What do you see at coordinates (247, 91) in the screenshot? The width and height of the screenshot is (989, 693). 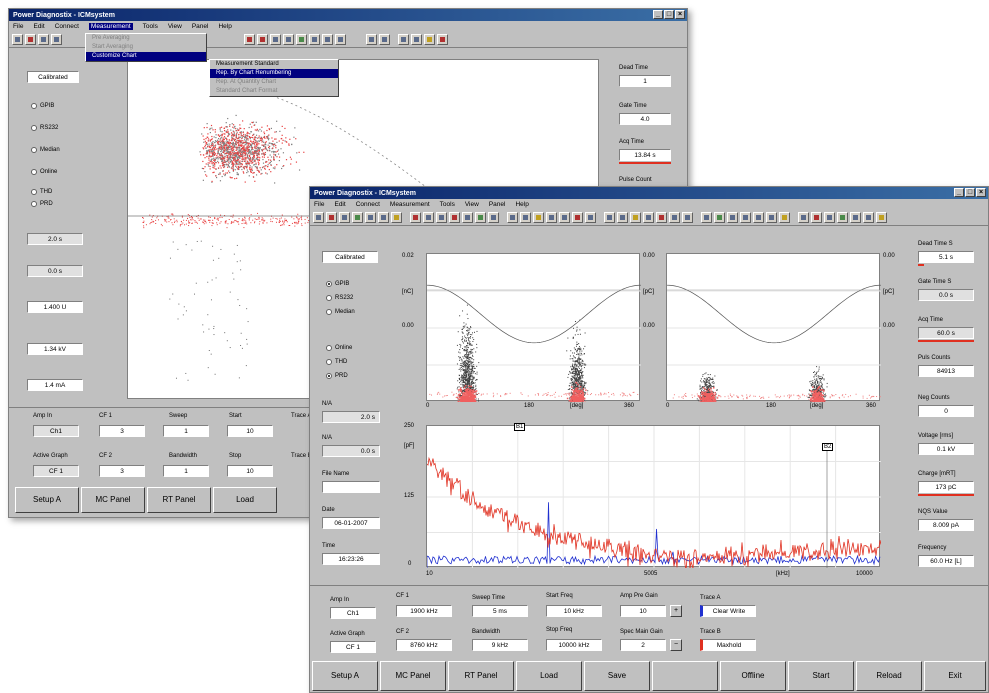 I see `menu-item: Standard Chart Format` at bounding box center [247, 91].